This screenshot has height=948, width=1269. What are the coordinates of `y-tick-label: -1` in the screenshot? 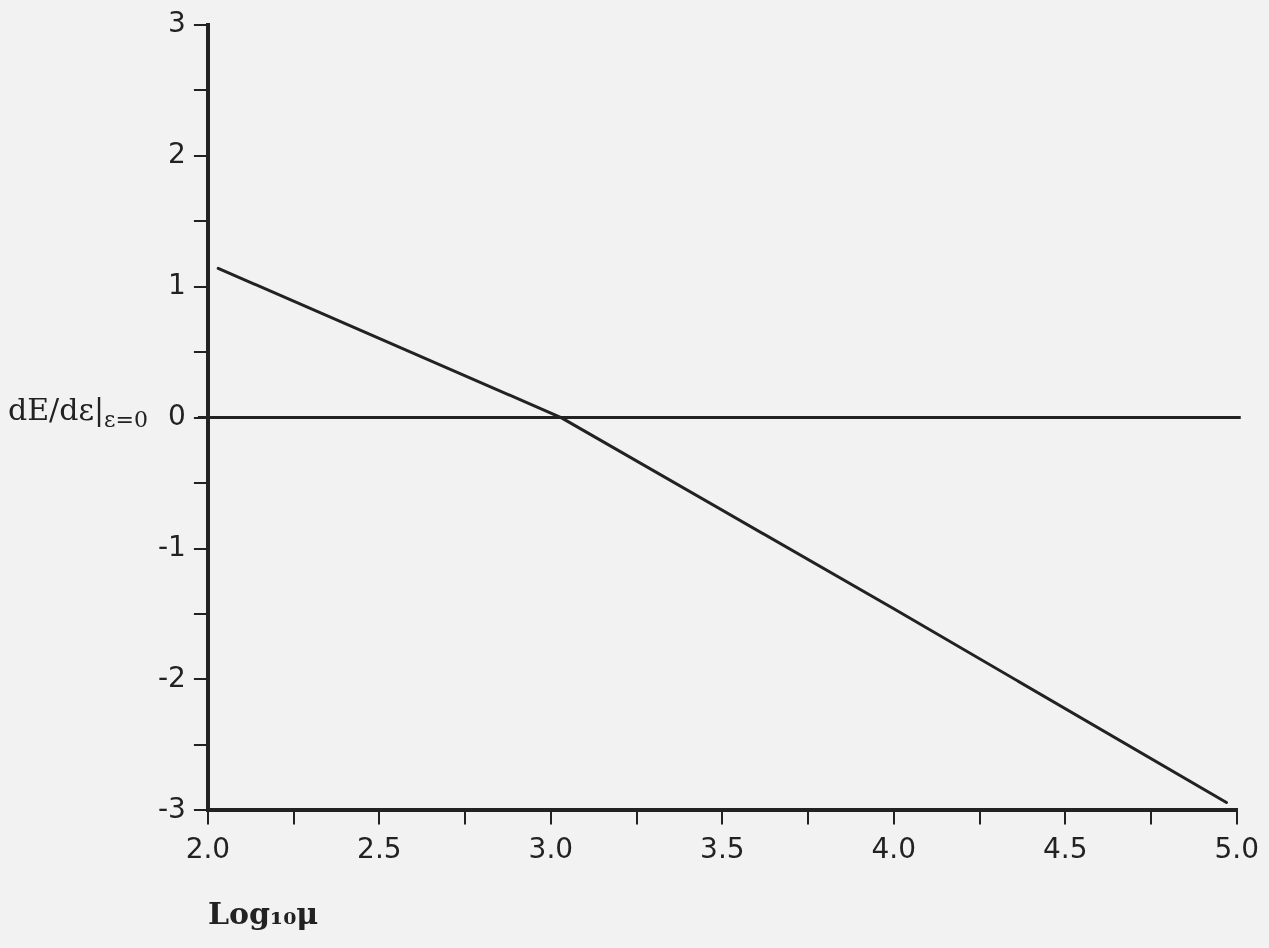 It's located at (172, 546).